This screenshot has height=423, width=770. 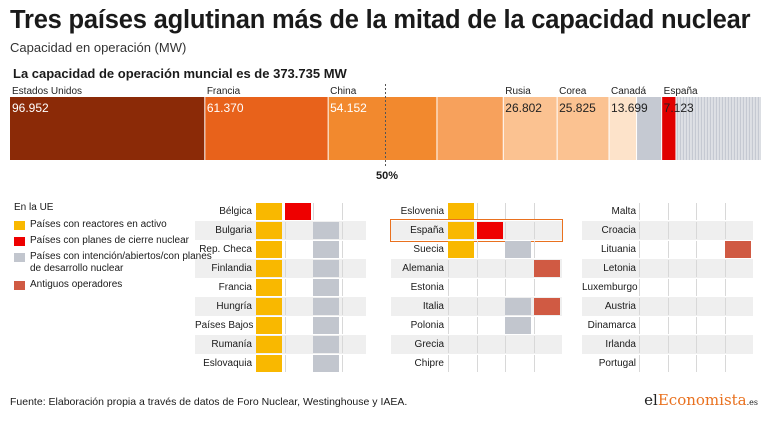 I want to click on legend-label: Países con planes de cierre nuclear, so click(x=109, y=240).